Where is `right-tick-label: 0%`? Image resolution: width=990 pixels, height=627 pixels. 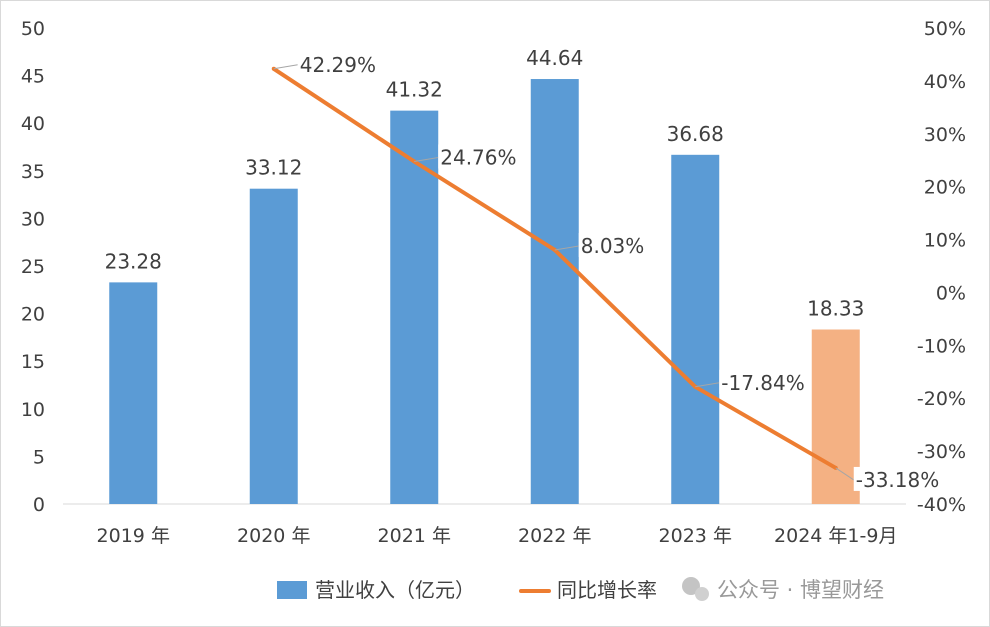
right-tick-label: 0% is located at coordinates (951, 293).